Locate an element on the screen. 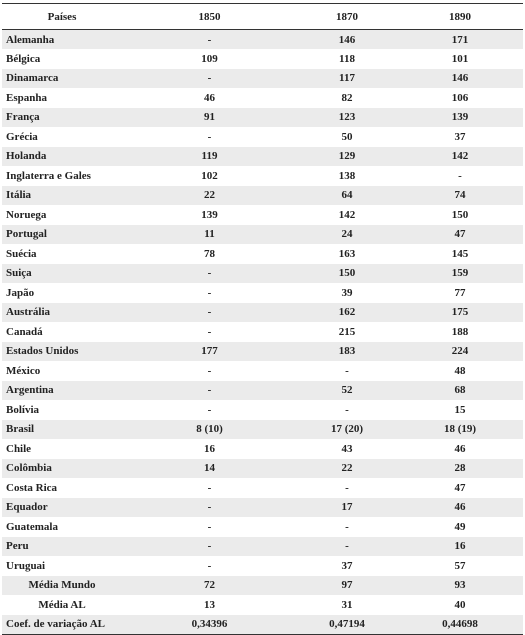  value-cell-1890: 49 is located at coordinates (460, 526).